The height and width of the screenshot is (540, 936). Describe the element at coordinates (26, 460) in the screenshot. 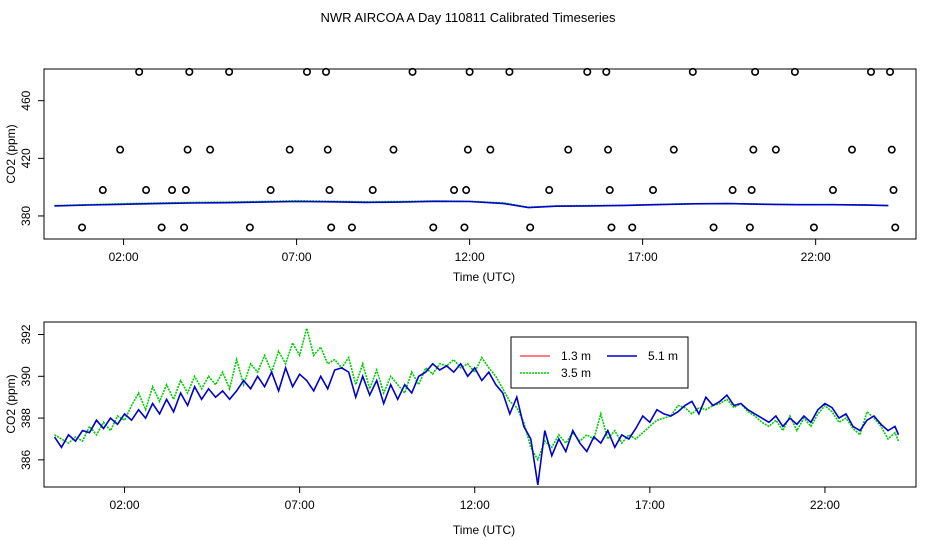

I see `panel-bottom-ytick-label-0: 386` at that location.